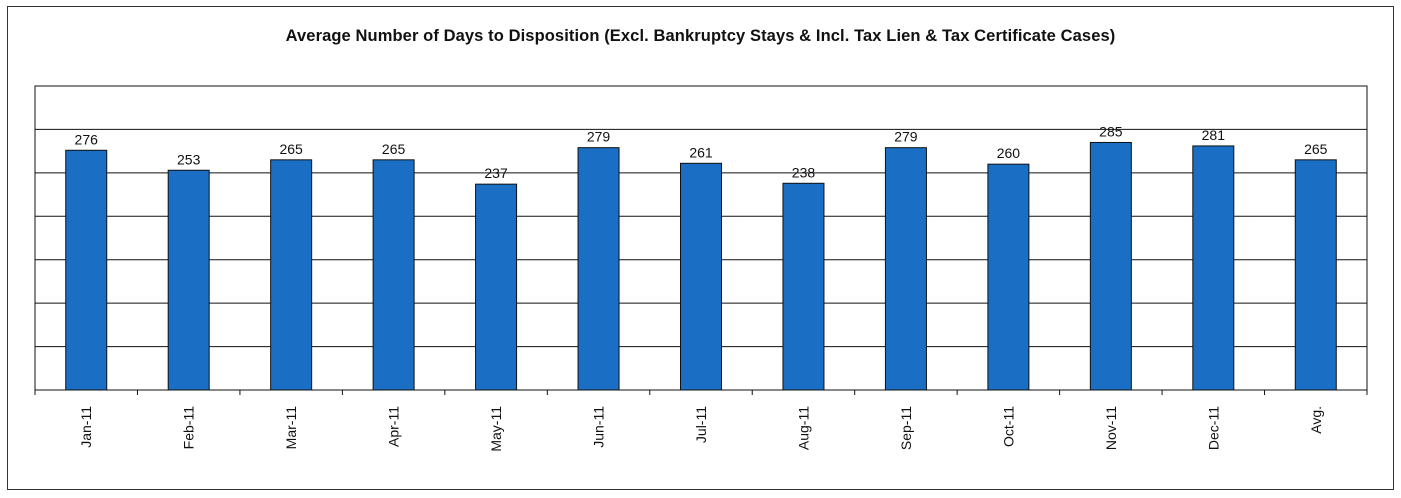  Describe the element at coordinates (906, 428) in the screenshot. I see `x-tick-label: Sep-11` at that location.